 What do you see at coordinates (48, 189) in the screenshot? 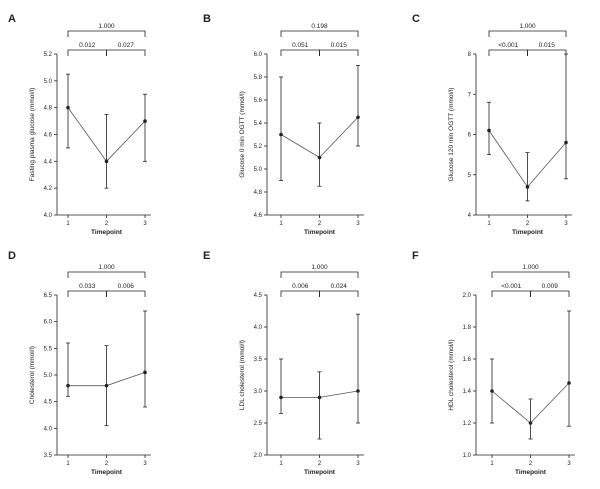
I see `y-tick-label: 4.2` at bounding box center [48, 189].